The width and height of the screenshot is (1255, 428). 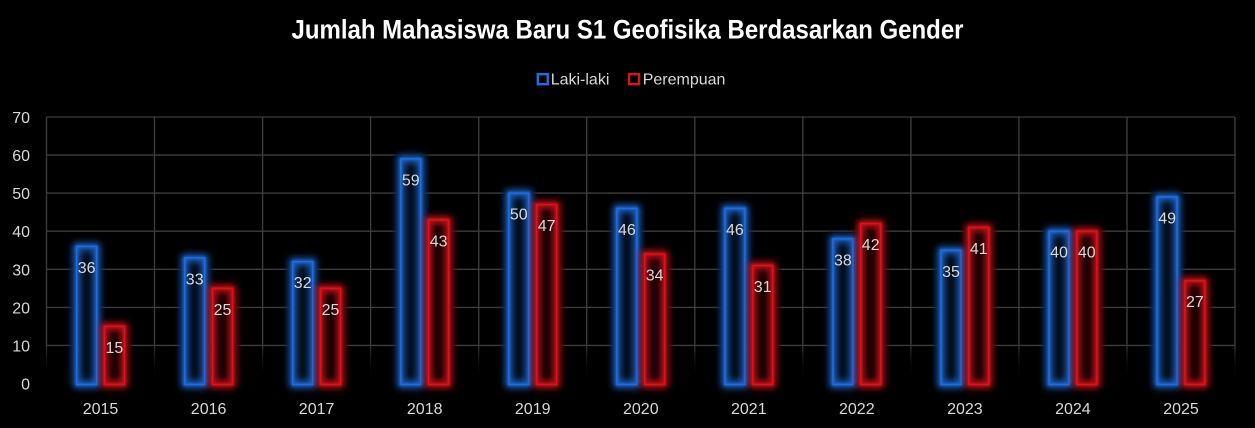 What do you see at coordinates (411, 180) in the screenshot?
I see `svg-text: 59` at bounding box center [411, 180].